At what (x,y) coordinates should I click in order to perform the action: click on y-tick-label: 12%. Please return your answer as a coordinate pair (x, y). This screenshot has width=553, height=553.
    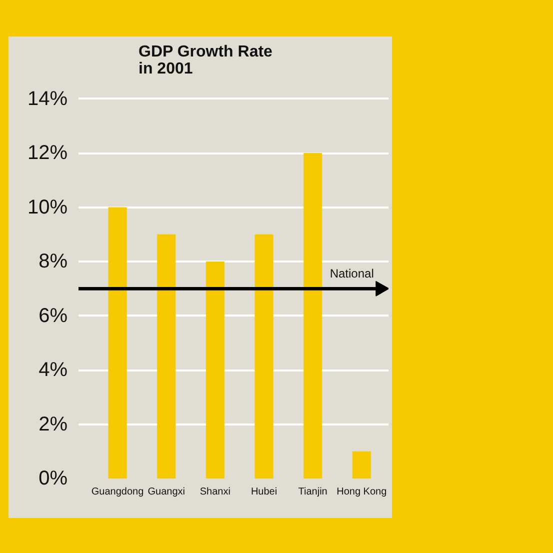
    Looking at the image, I should click on (47, 153).